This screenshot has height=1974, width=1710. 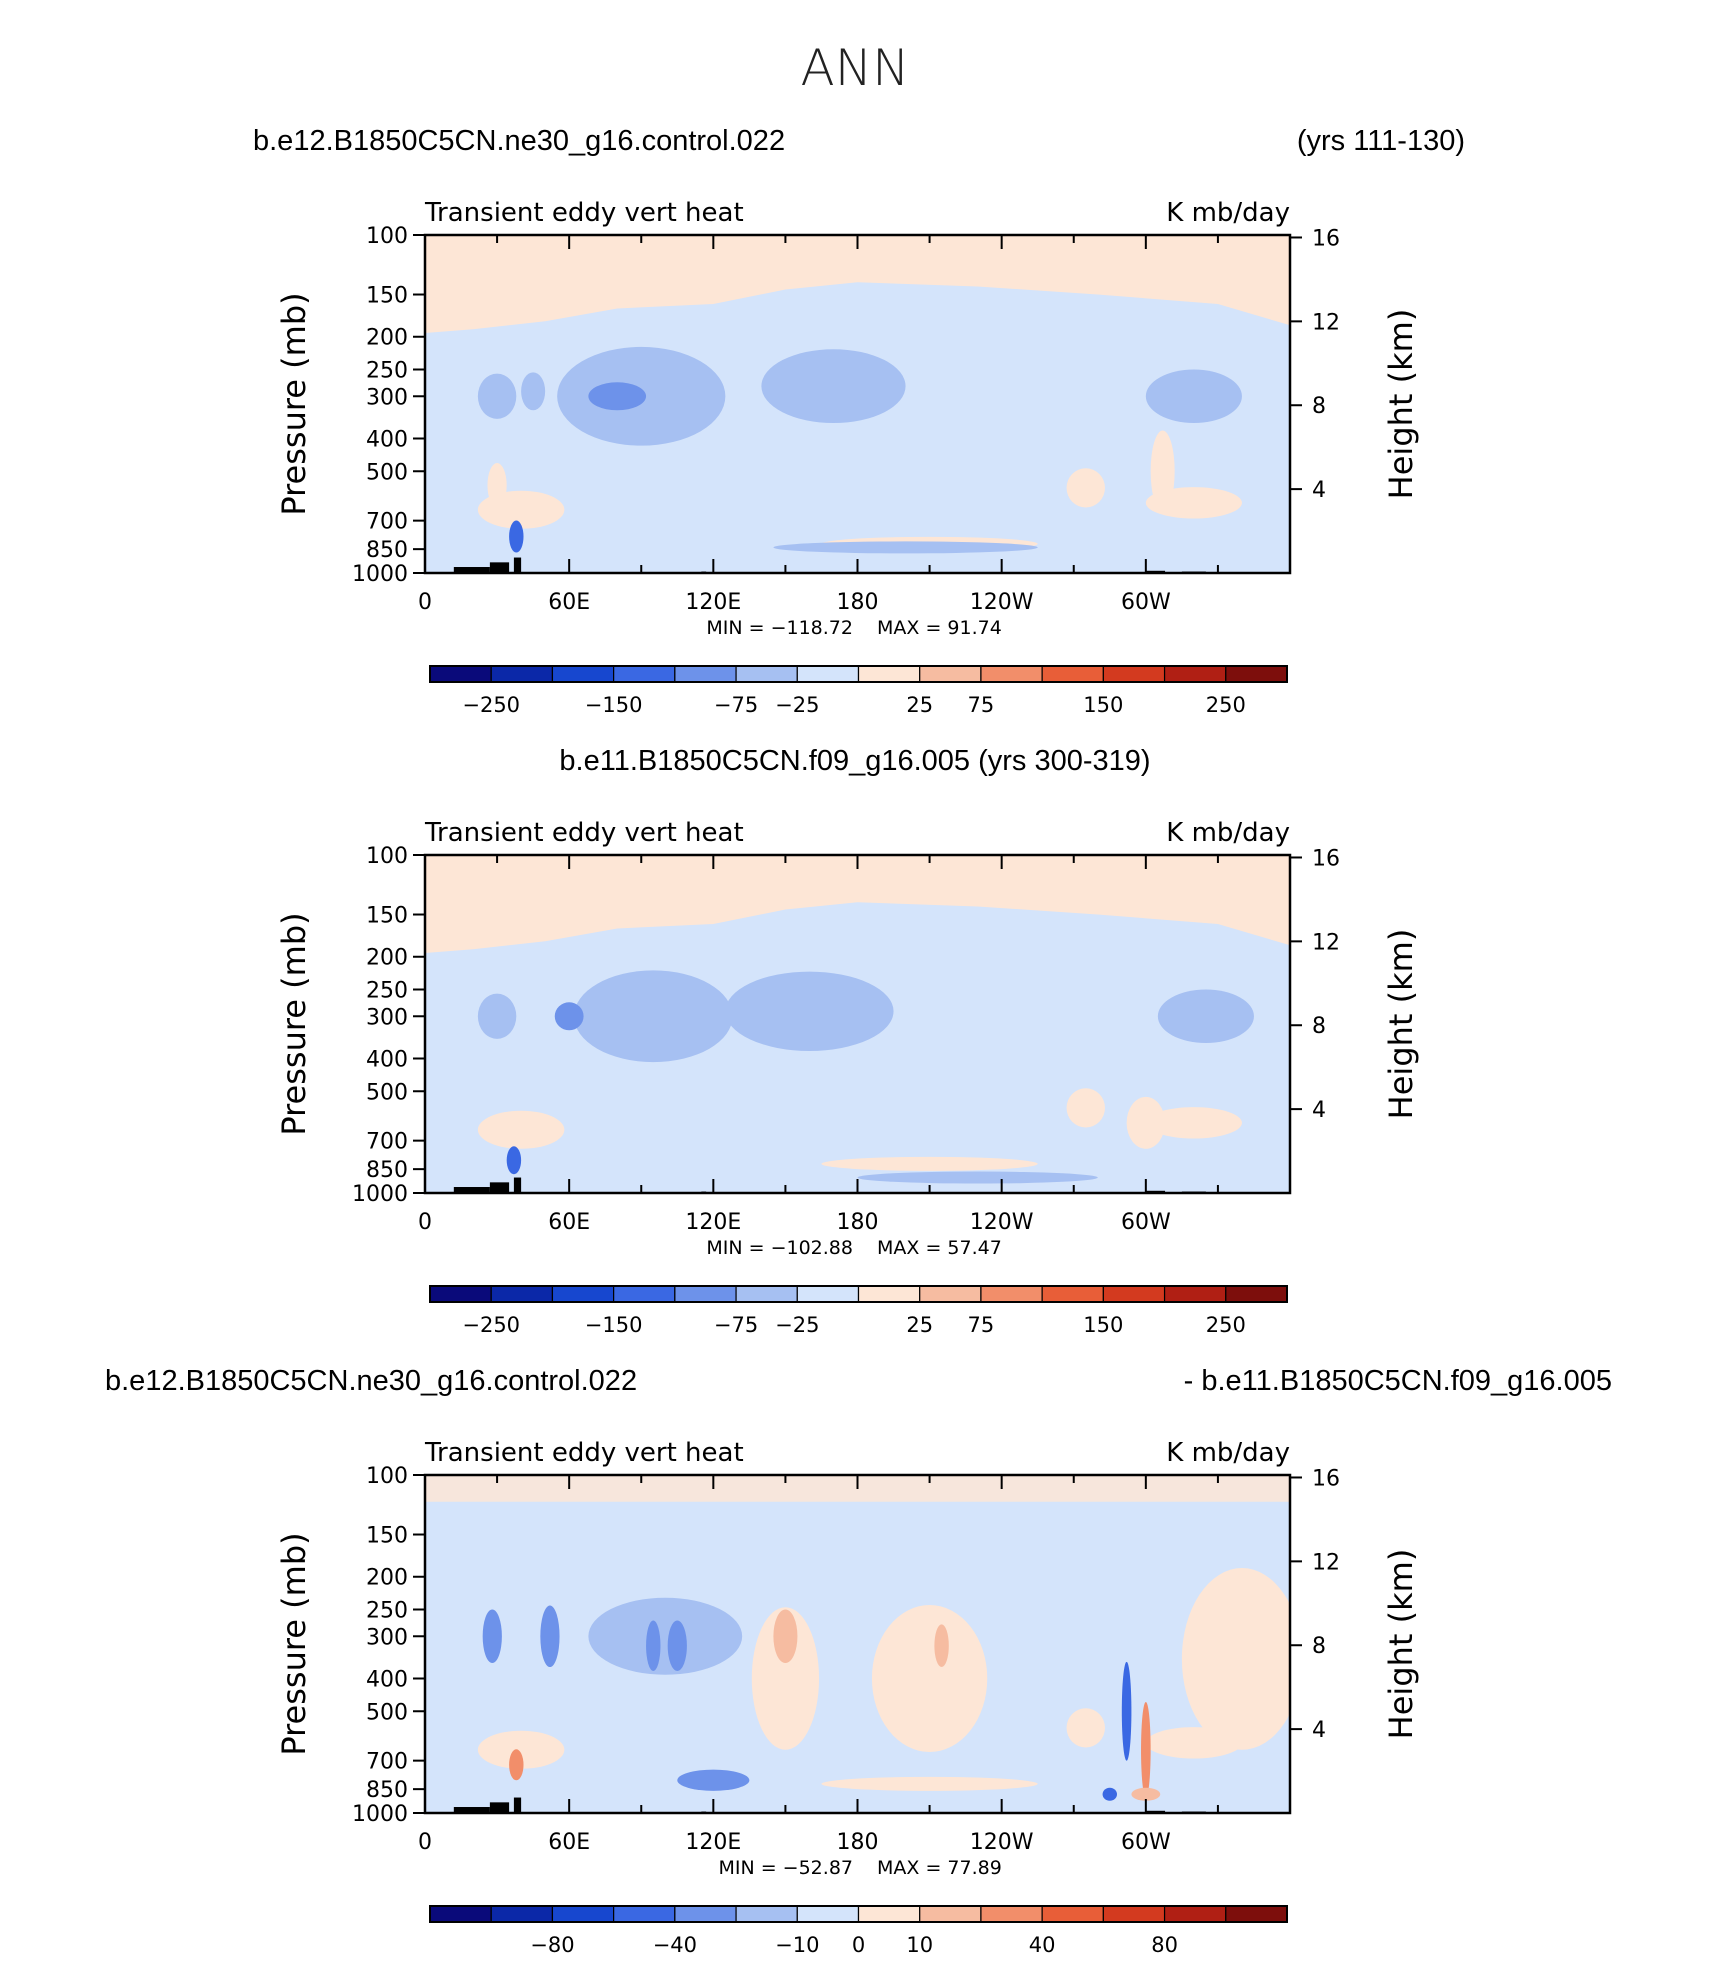 What do you see at coordinates (1326, 1478) in the screenshot?
I see `y-right-tick-label: 16` at bounding box center [1326, 1478].